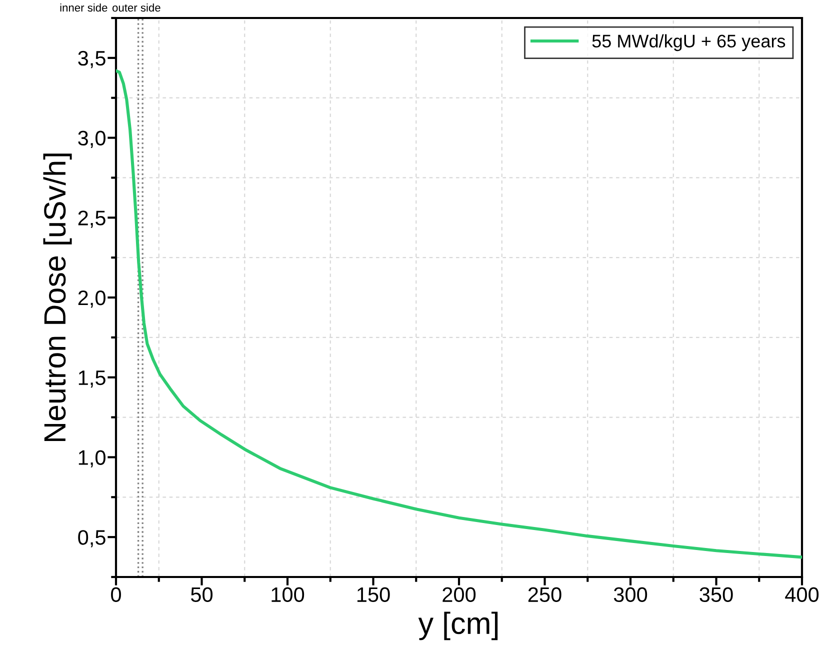 The image size is (820, 664). Describe the element at coordinates (92, 59) in the screenshot. I see `y-tick-label: 3,5` at that location.